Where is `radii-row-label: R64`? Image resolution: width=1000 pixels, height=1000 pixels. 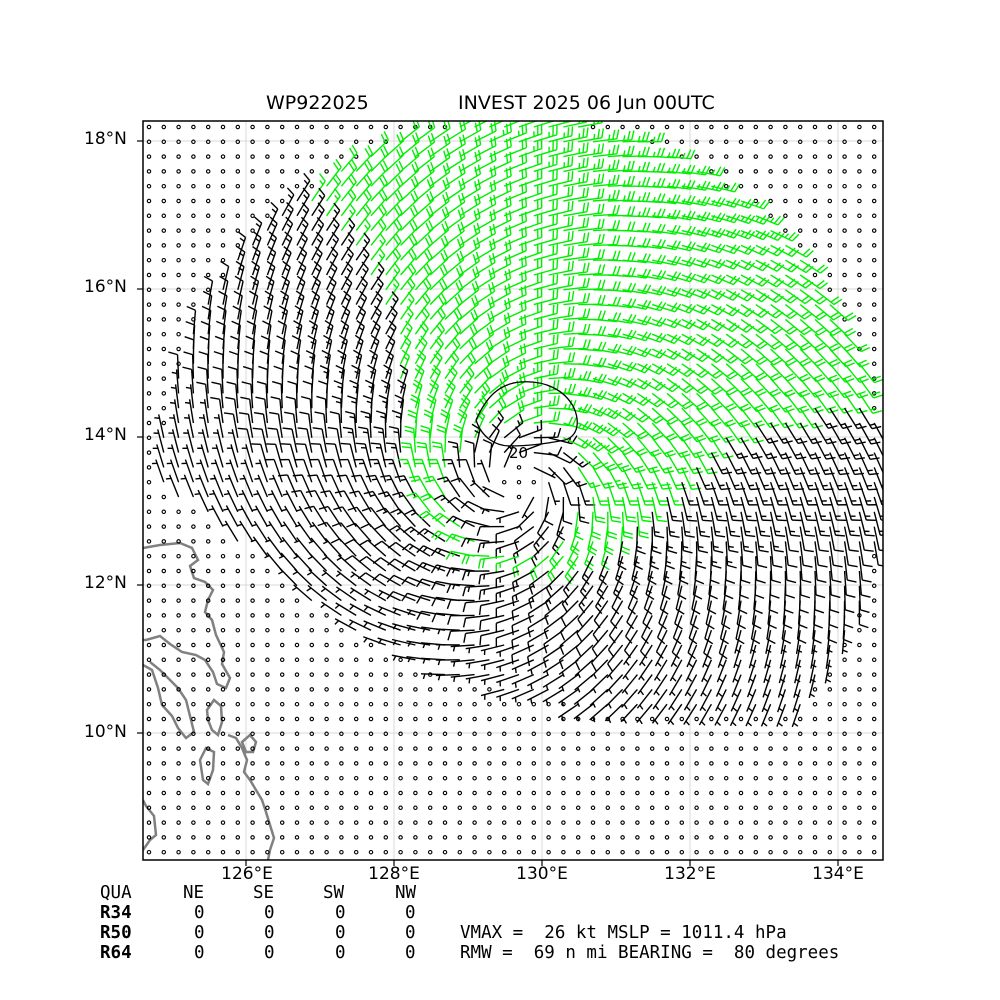 radii-row-label: R64 is located at coordinates (116, 953).